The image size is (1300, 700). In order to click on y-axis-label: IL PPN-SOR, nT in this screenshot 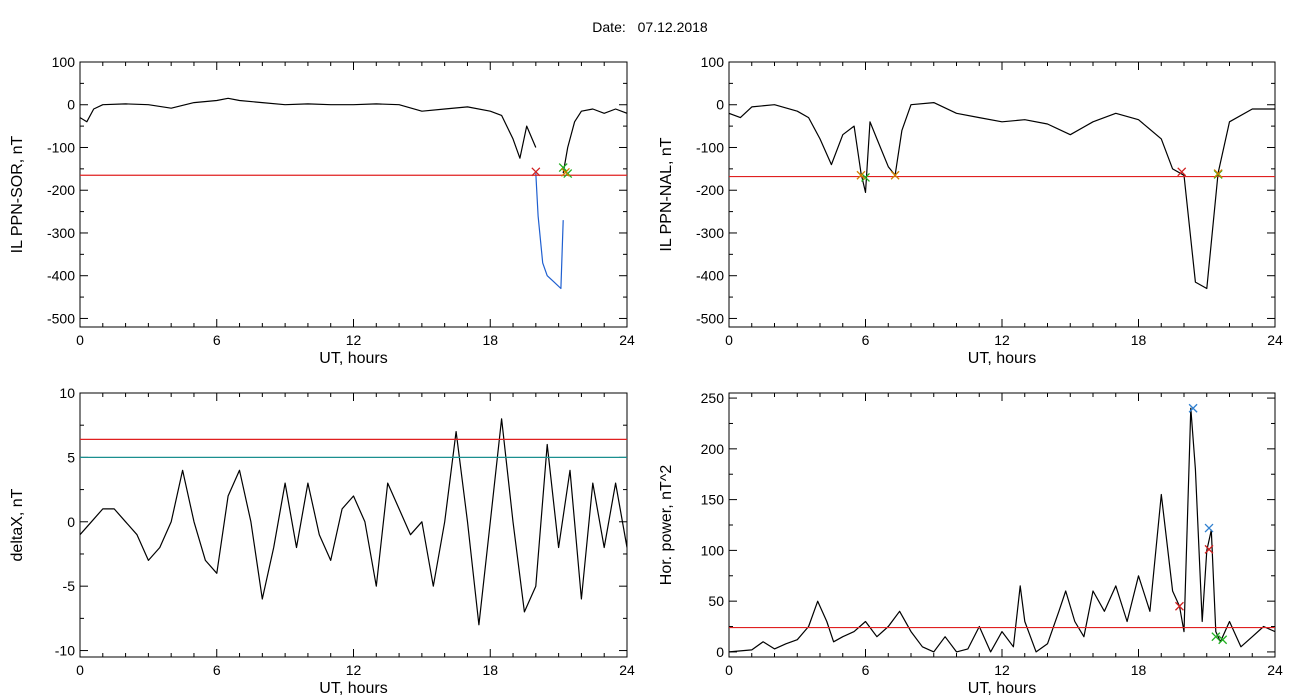, I will do `click(17, 194)`.